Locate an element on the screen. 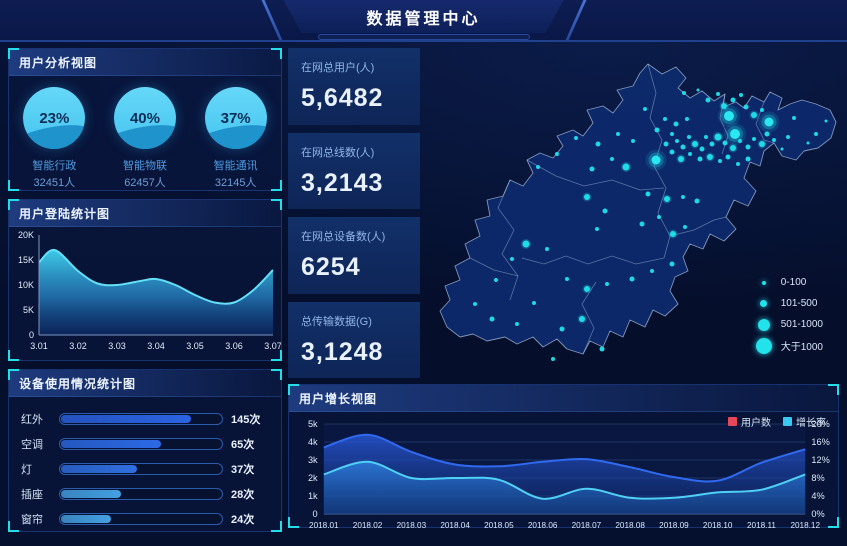  growth-x-tick: 2018.09 is located at coordinates (674, 525).